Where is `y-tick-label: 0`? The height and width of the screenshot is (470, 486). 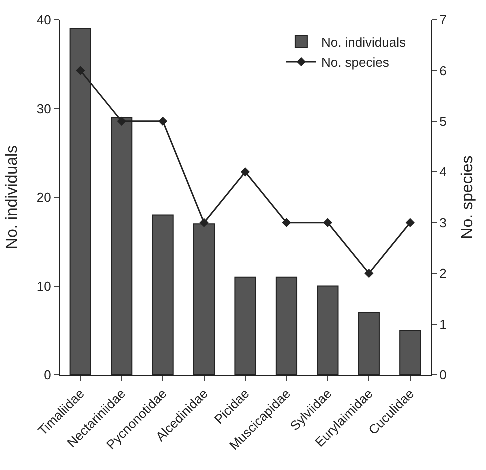 y-tick-label: 0 is located at coordinates (48, 375).